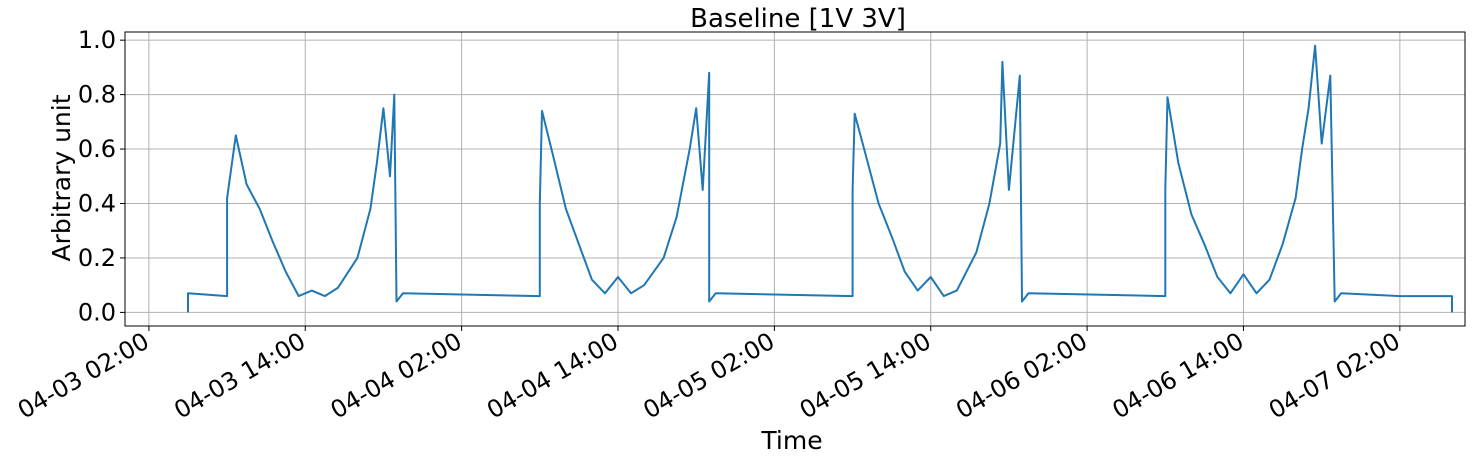 The width and height of the screenshot is (1473, 462). What do you see at coordinates (1021, 376) in the screenshot?
I see `x-tick-label: 04-06 02:00` at bounding box center [1021, 376].